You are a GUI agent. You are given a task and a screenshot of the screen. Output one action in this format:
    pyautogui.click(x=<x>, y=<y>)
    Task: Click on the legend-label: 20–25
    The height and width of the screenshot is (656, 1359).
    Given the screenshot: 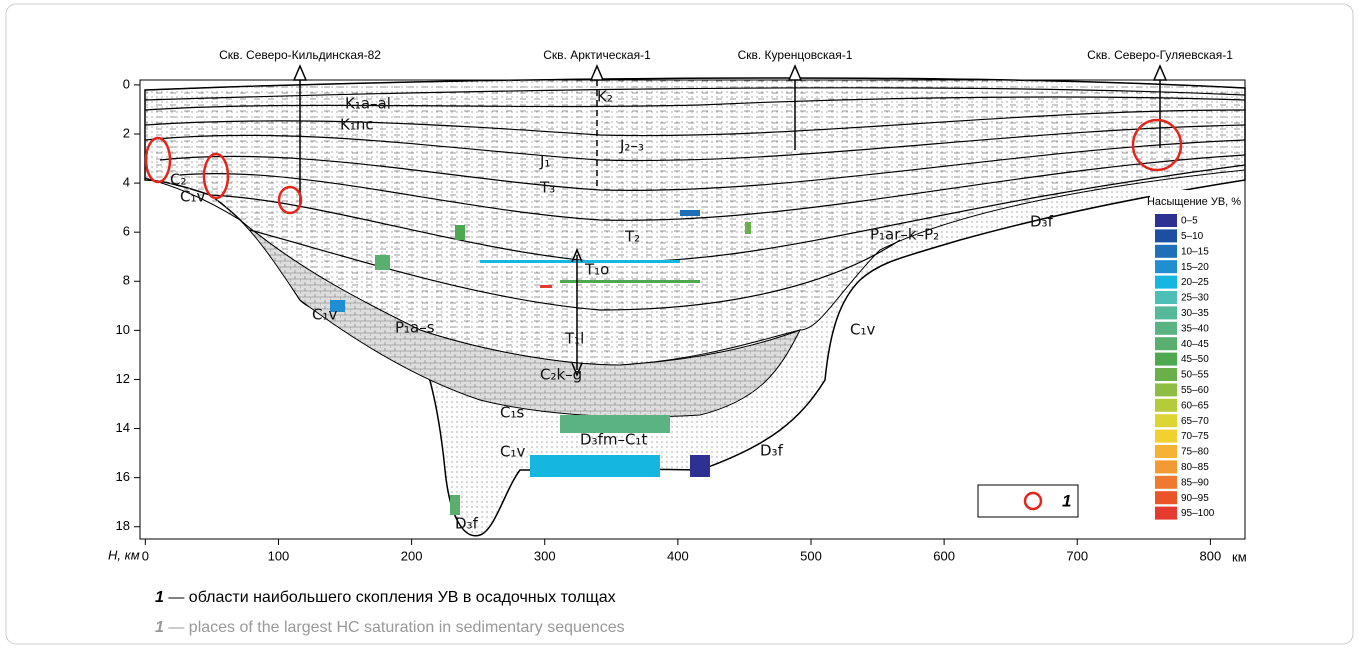 What is the action you would take?
    pyautogui.click(x=1195, y=282)
    